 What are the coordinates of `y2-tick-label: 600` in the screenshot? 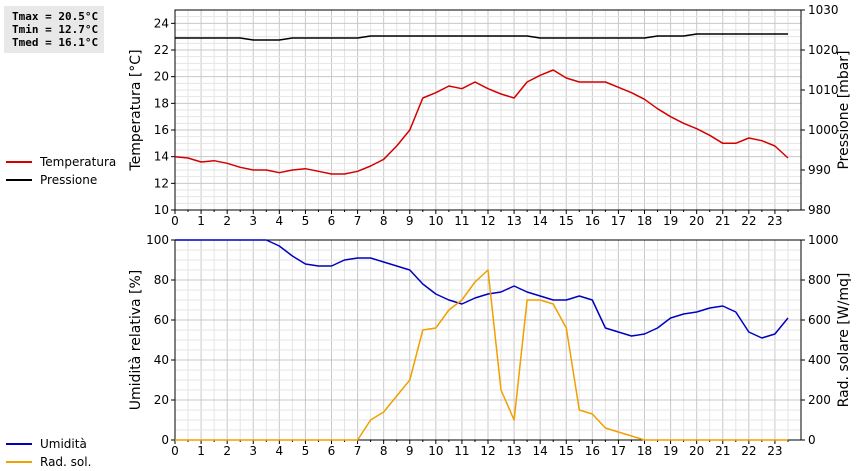 It's located at (819, 320).